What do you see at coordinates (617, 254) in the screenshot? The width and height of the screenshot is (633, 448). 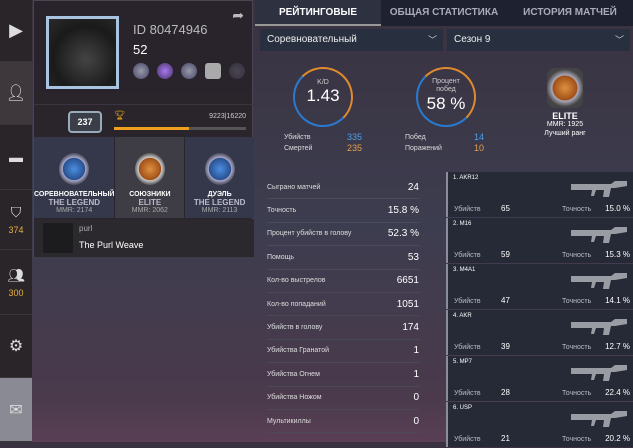 I see `weapon-accuracy: 15.3 %` at bounding box center [617, 254].